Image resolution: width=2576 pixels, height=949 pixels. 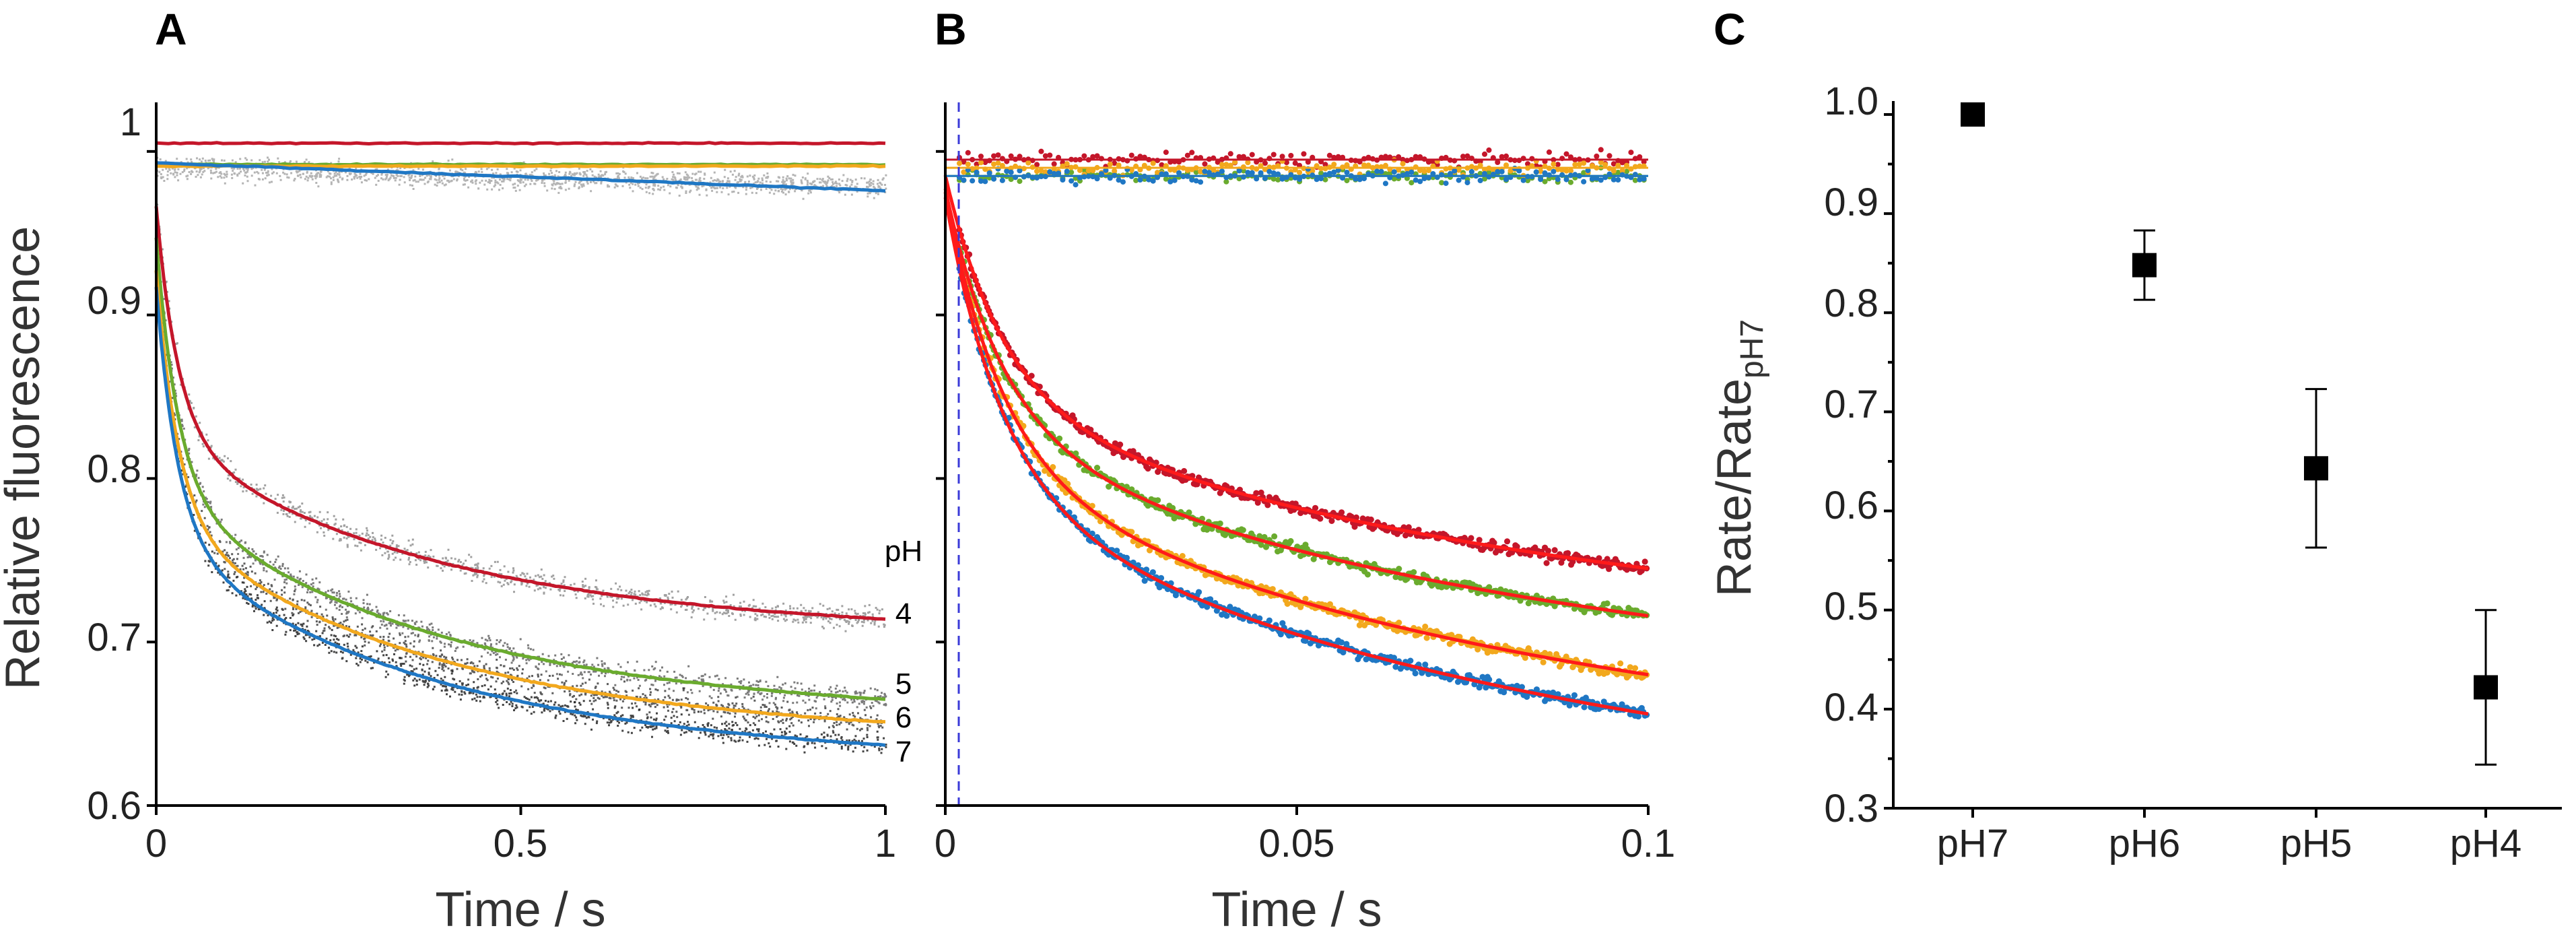 I want to click on panel-c-ytick-label: 0.8, so click(x=1851, y=303).